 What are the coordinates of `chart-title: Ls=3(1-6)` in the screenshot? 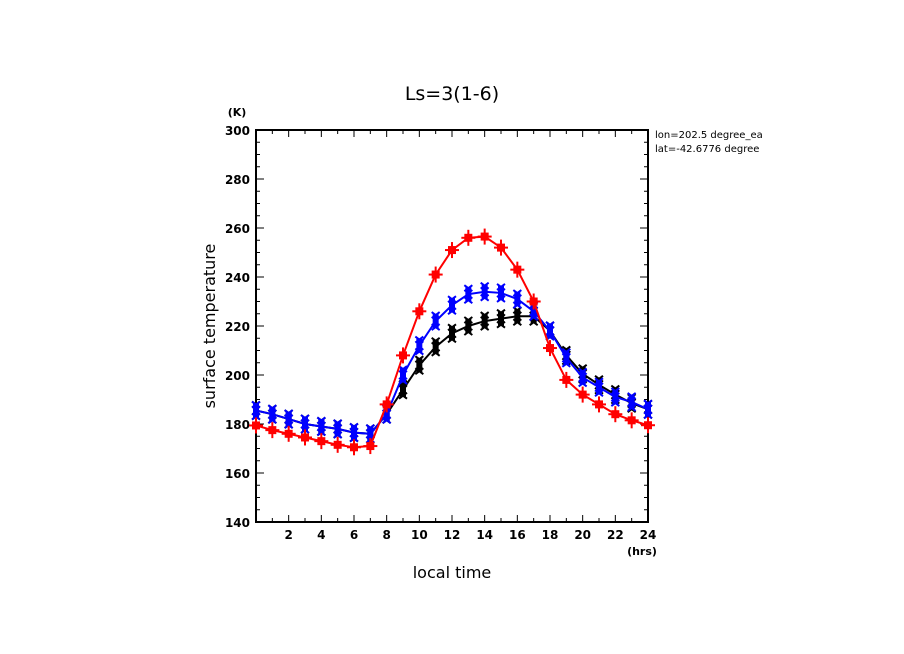 It's located at (452, 94).